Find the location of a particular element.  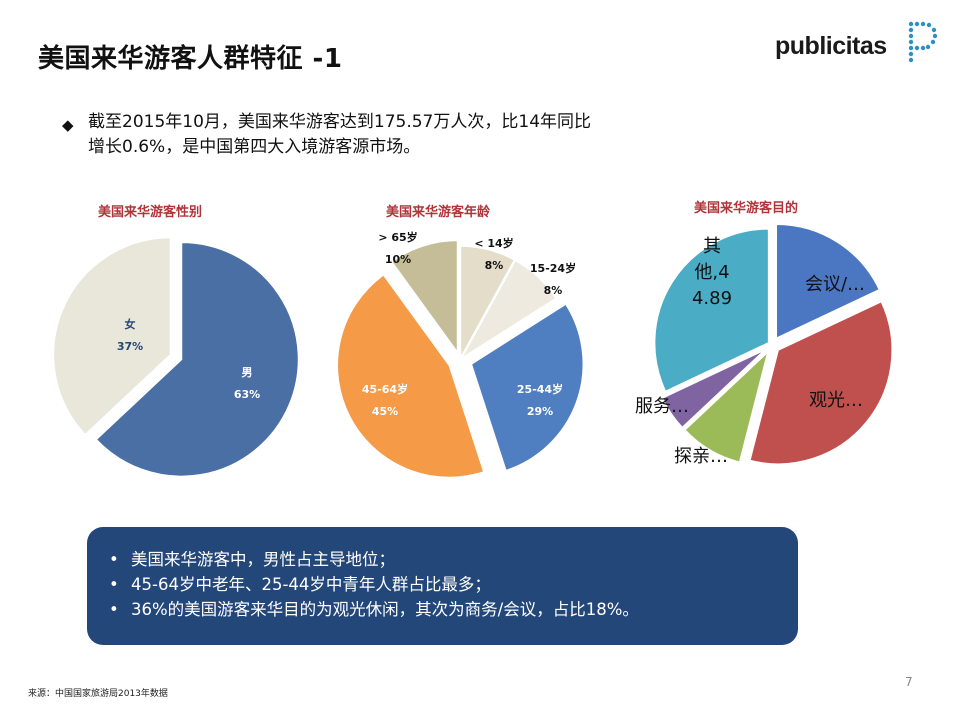

pie-label: 10% is located at coordinates (398, 259).